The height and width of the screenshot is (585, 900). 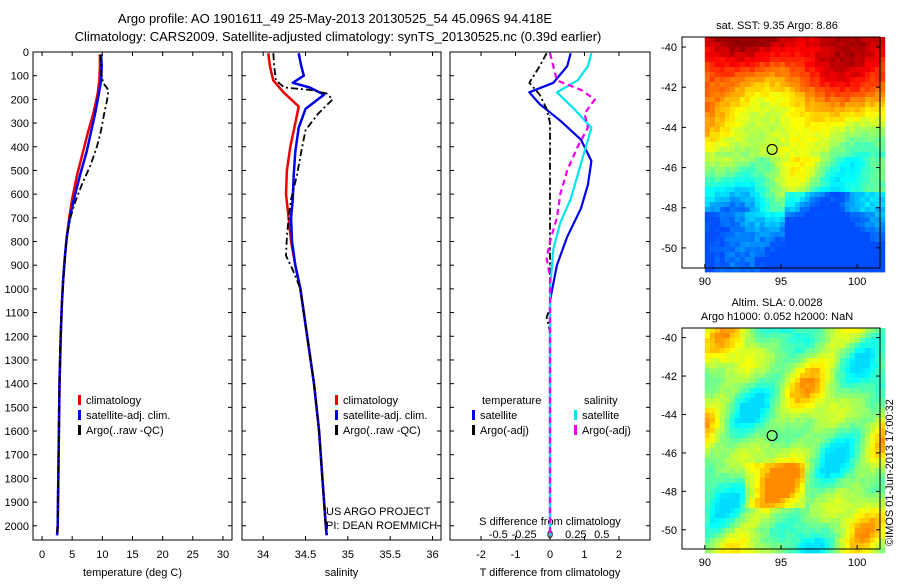 I want to click on depth-tick-label: 1100, so click(x=17, y=314).